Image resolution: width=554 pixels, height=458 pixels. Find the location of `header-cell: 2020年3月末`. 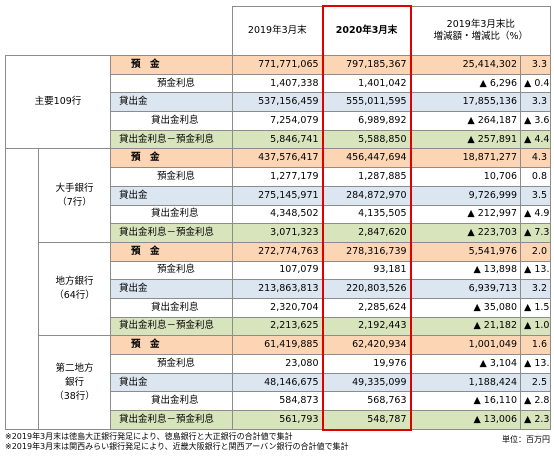

header-cell: 2020年3月末 is located at coordinates (366, 30).